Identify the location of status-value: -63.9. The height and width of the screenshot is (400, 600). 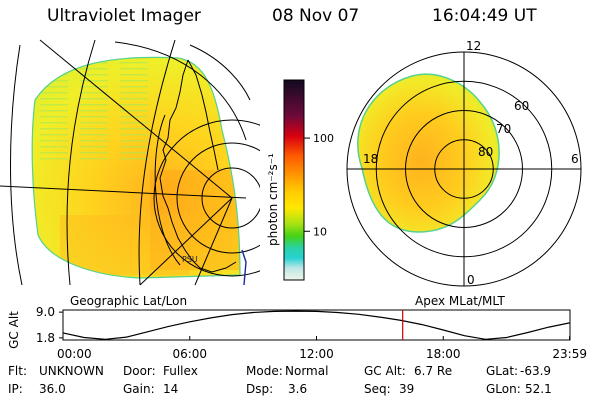
(536, 371).